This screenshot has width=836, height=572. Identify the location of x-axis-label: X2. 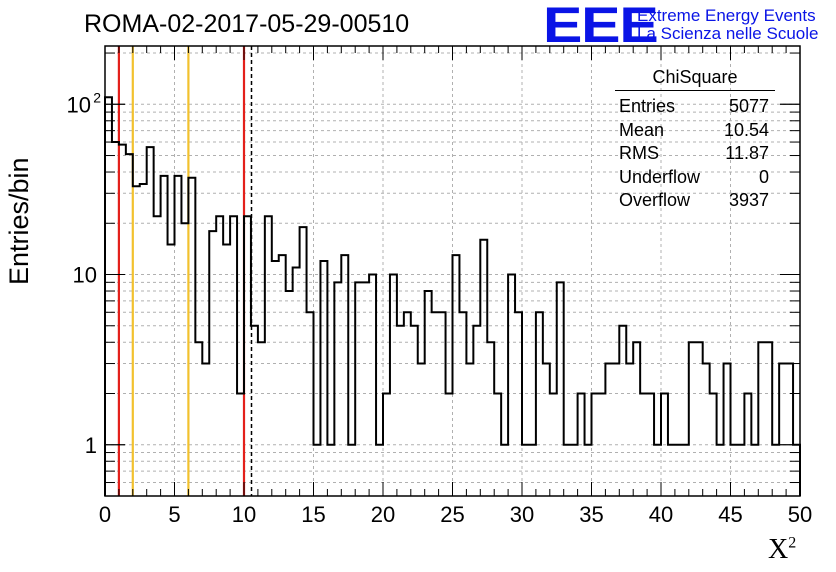
(782, 550).